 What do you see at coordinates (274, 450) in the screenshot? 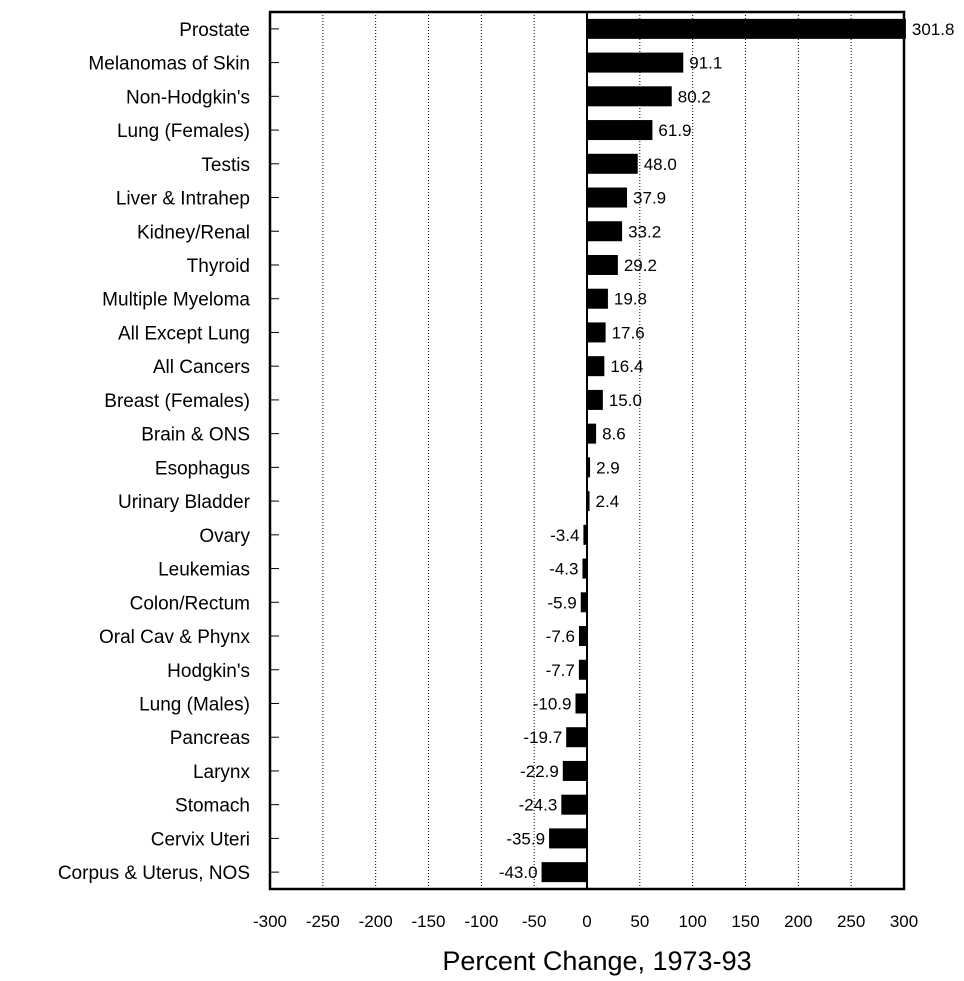
I see `y-tick-marks` at bounding box center [274, 450].